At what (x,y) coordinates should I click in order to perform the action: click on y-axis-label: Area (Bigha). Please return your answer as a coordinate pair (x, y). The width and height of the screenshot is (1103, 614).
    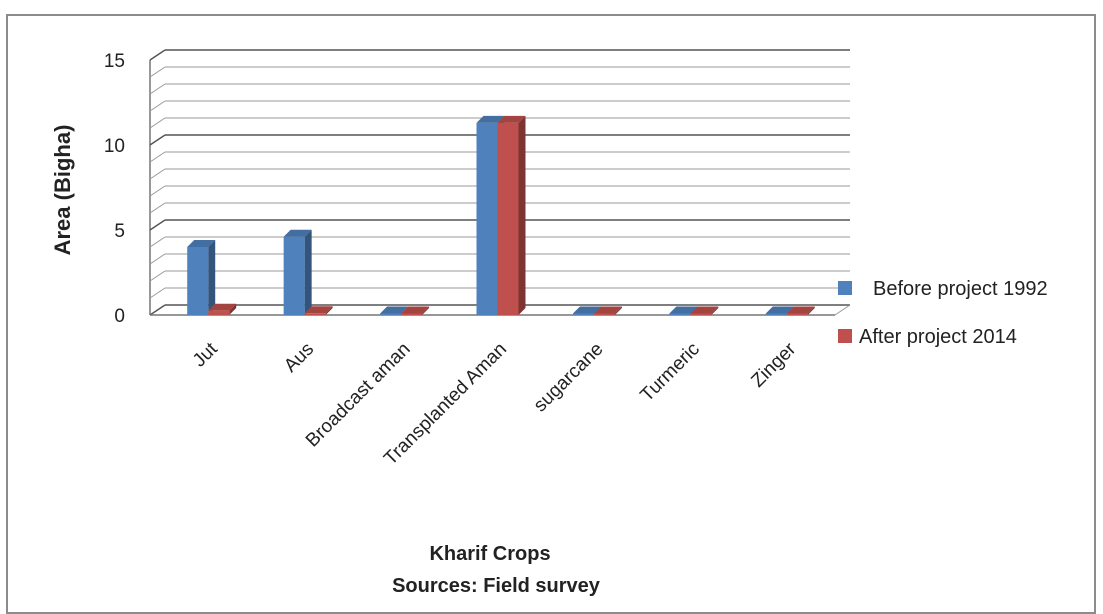
    Looking at the image, I should click on (62, 190).